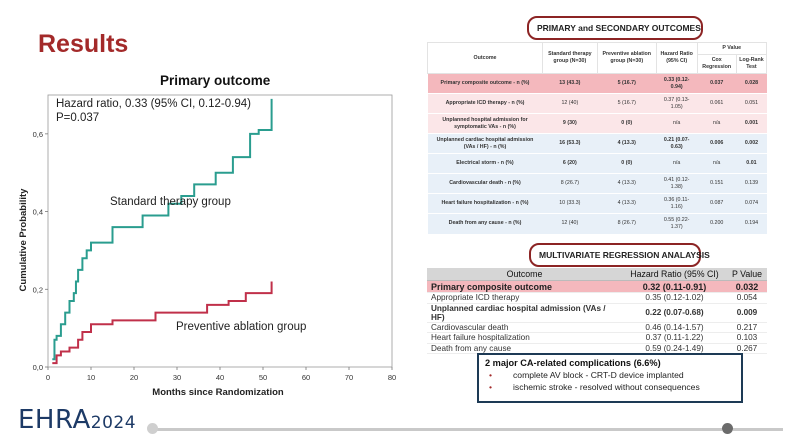  What do you see at coordinates (524, 327) in the screenshot?
I see `mv-cell-outcome: Cardiovascular death` at bounding box center [524, 327].